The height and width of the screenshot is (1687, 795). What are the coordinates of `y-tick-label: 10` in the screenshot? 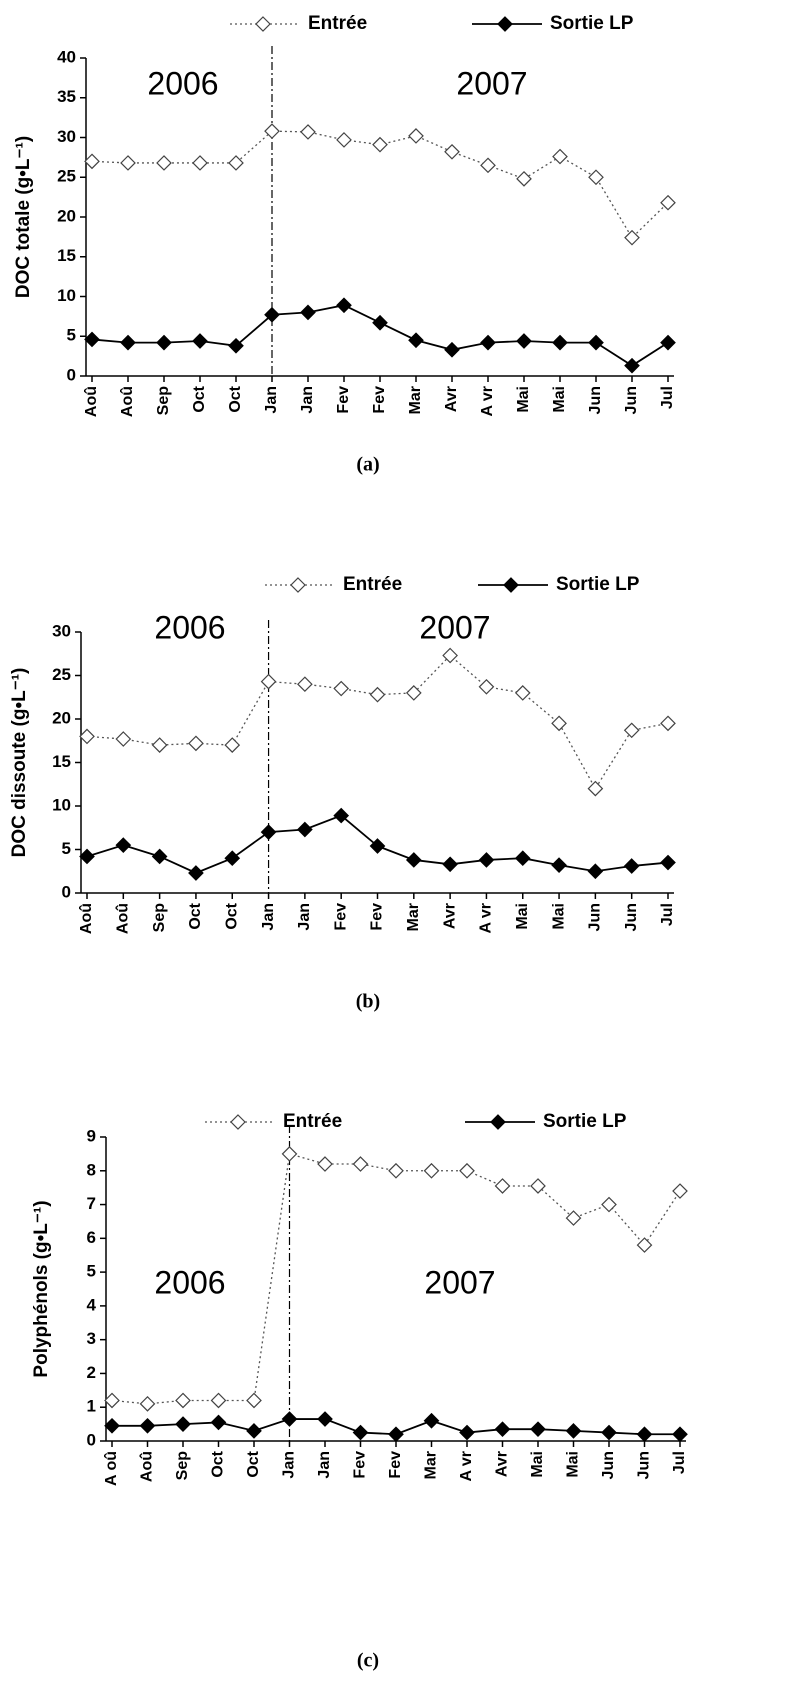 It's located at (66, 295).